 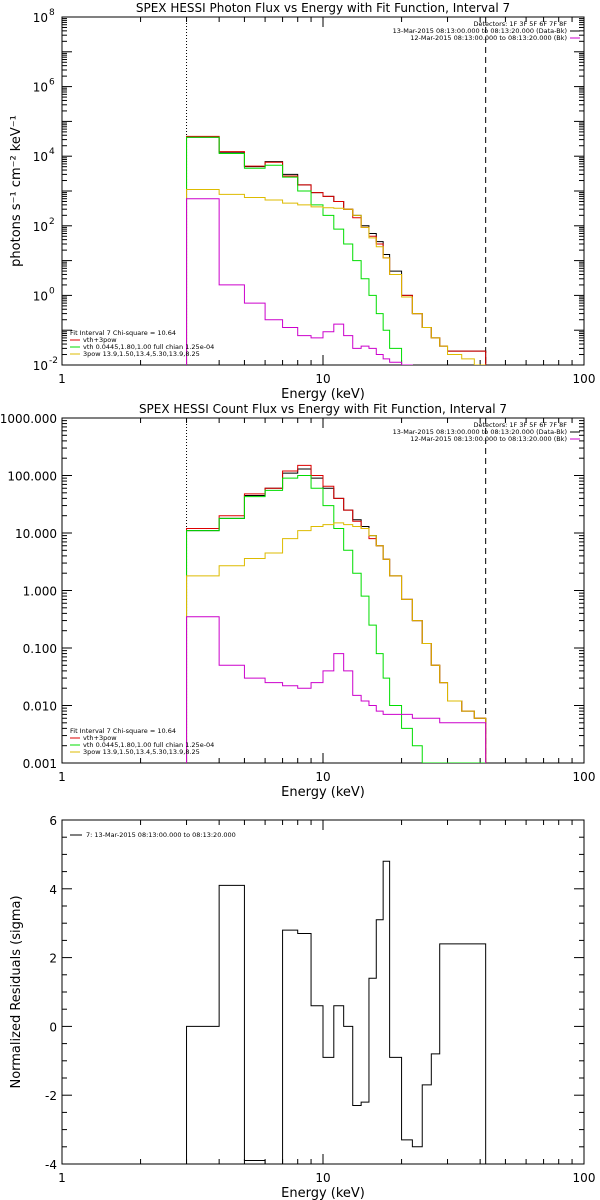 I want to click on y-tick-label: 0.001, so click(x=40, y=764).